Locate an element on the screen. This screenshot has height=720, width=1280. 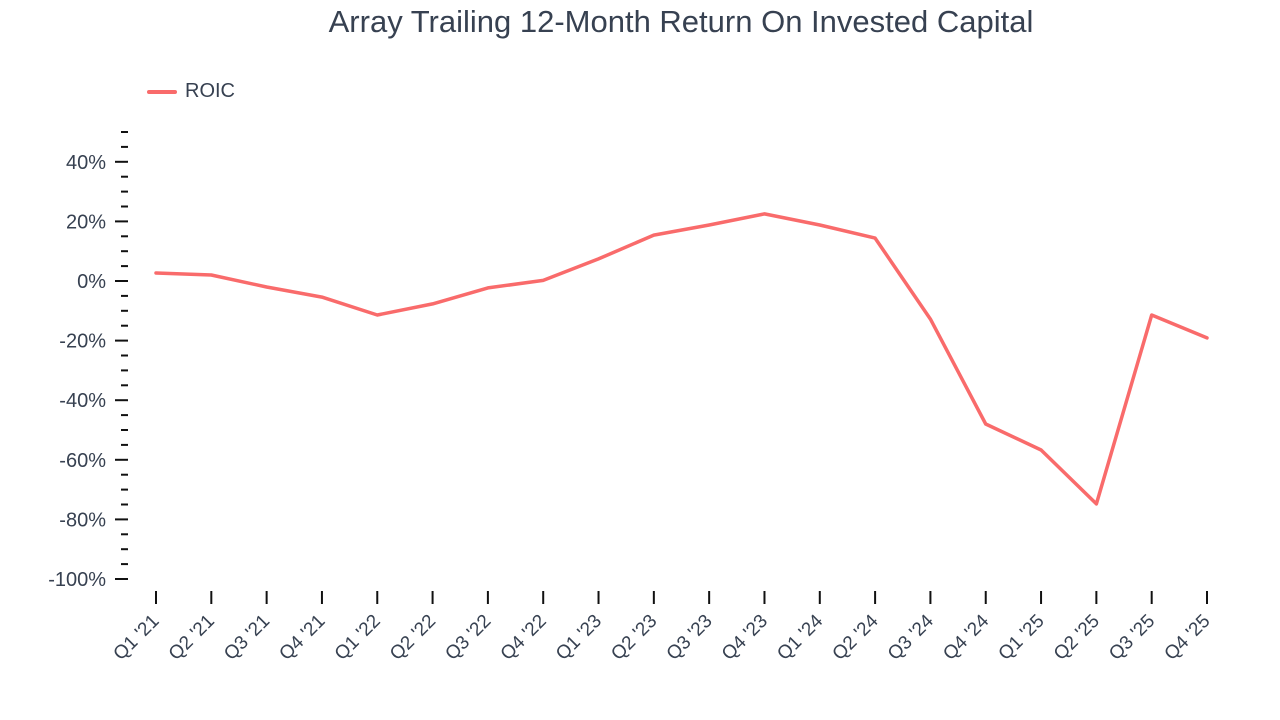
x-tick-label: Q4 '24 is located at coordinates (966, 637).